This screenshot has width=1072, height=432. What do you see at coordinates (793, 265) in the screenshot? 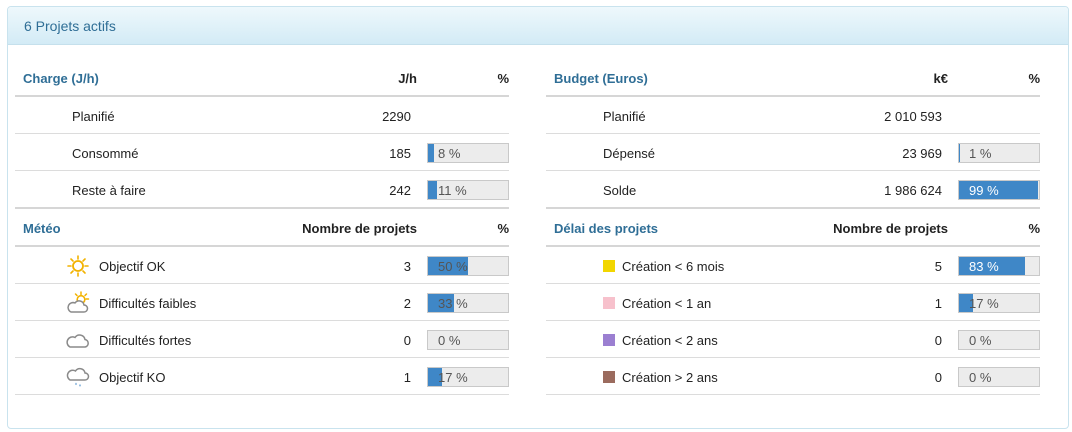
I see `delai-row-6mois: Création < 6 mois 5 83 %` at bounding box center [793, 265].